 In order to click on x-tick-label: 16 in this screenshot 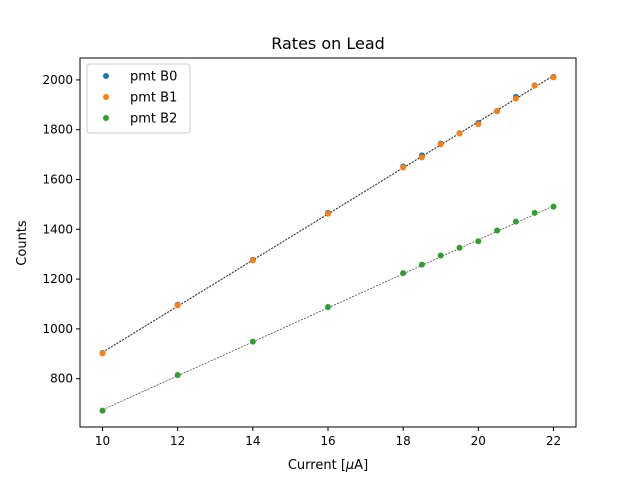, I will do `click(327, 441)`.